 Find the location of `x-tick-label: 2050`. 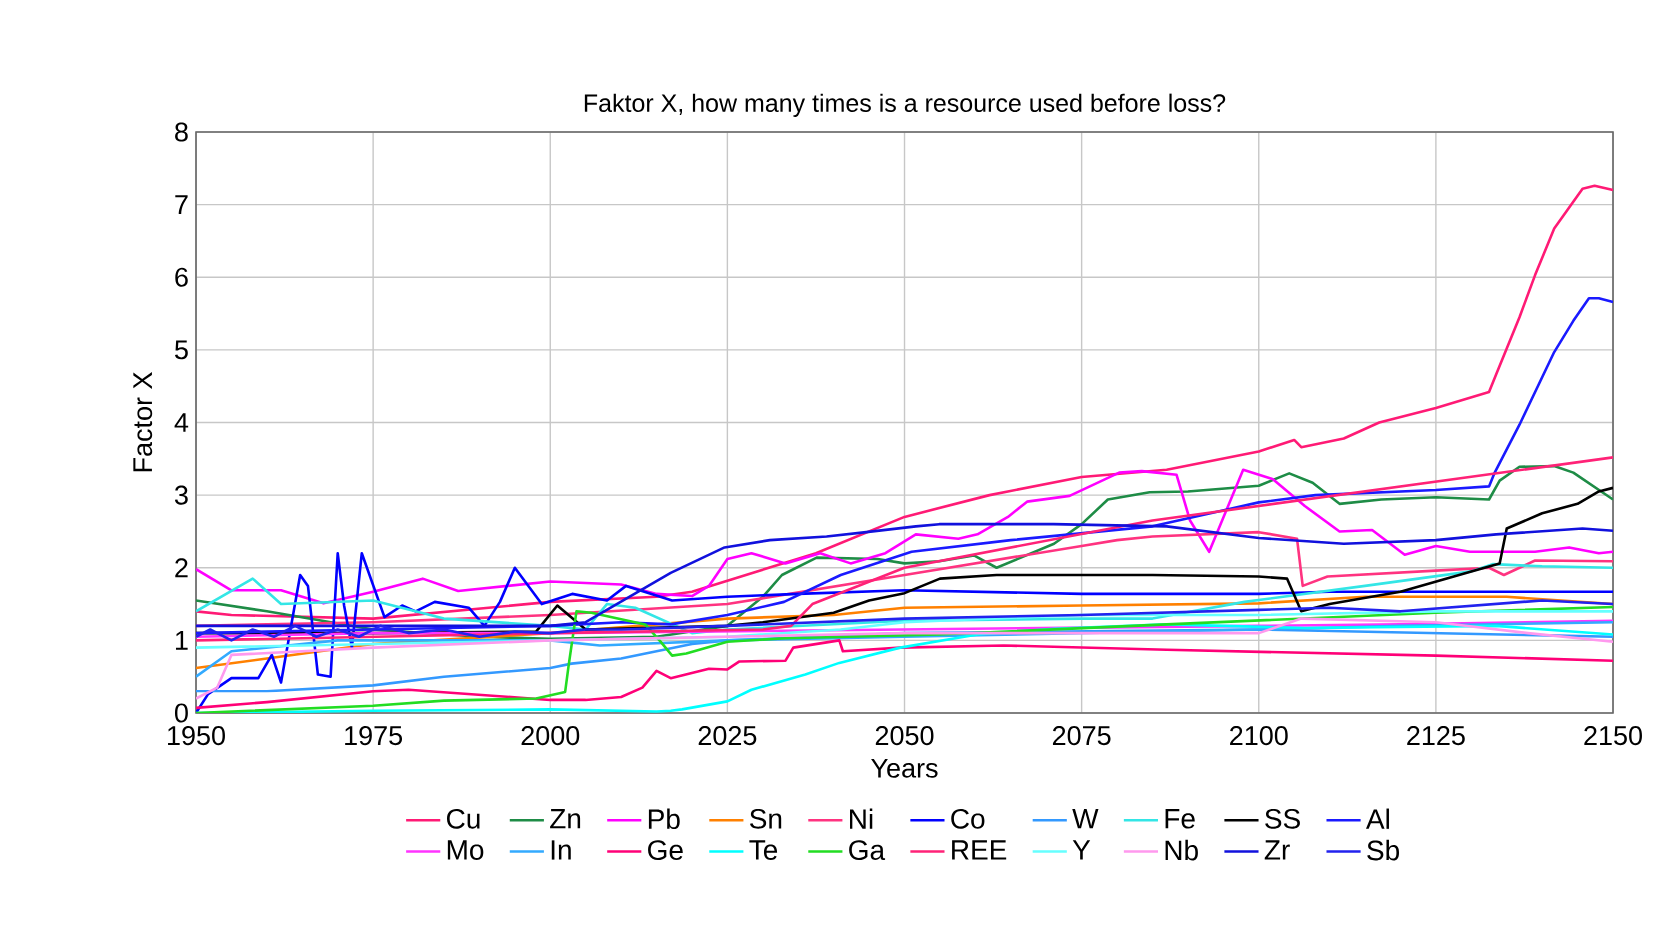

x-tick-label: 2050 is located at coordinates (904, 736).